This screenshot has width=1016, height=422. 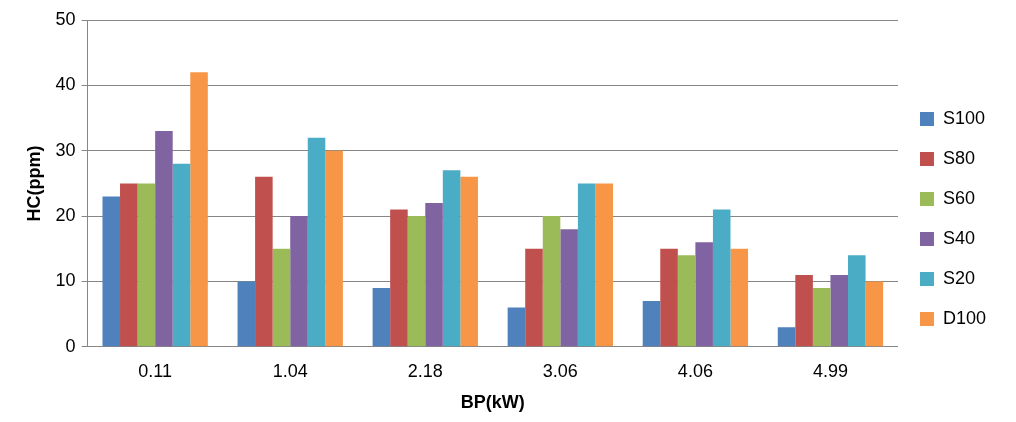 What do you see at coordinates (65, 280) in the screenshot?
I see `y-tick-label: 10` at bounding box center [65, 280].